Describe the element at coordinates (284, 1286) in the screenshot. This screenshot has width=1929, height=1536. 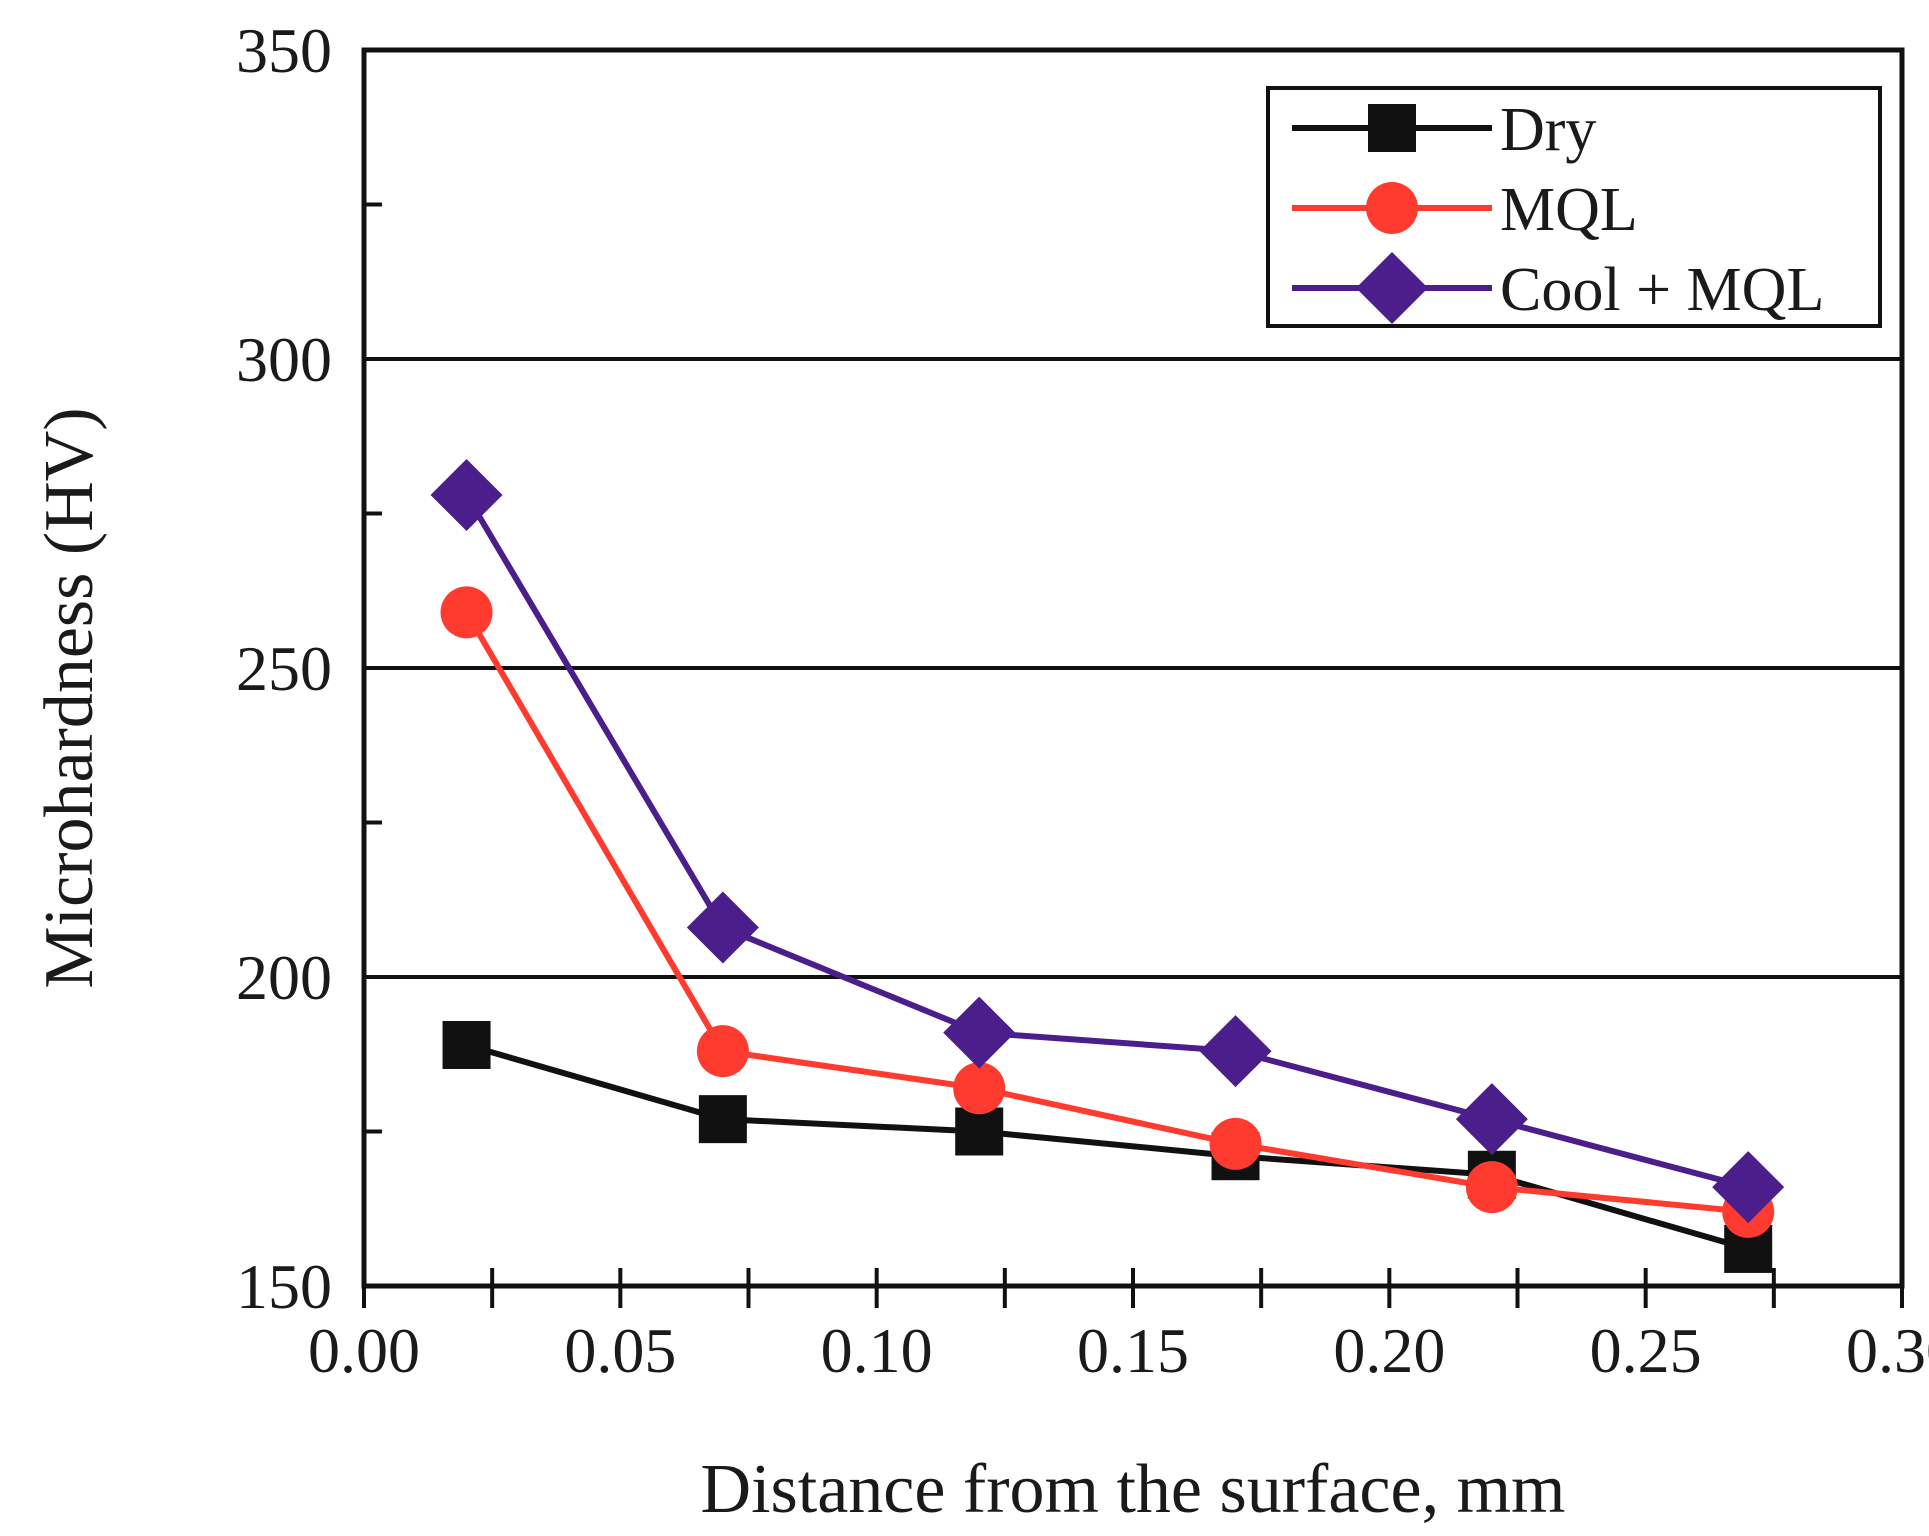
I see `y-tick-label: 150` at that location.